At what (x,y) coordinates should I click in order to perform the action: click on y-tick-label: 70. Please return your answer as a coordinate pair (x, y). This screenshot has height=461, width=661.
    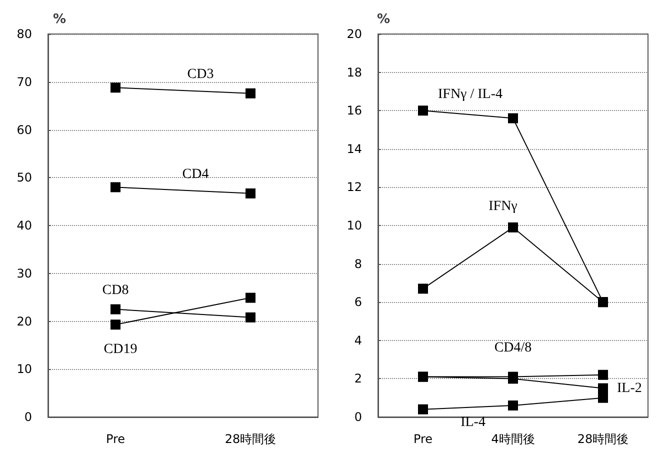
    Looking at the image, I should click on (24, 81).